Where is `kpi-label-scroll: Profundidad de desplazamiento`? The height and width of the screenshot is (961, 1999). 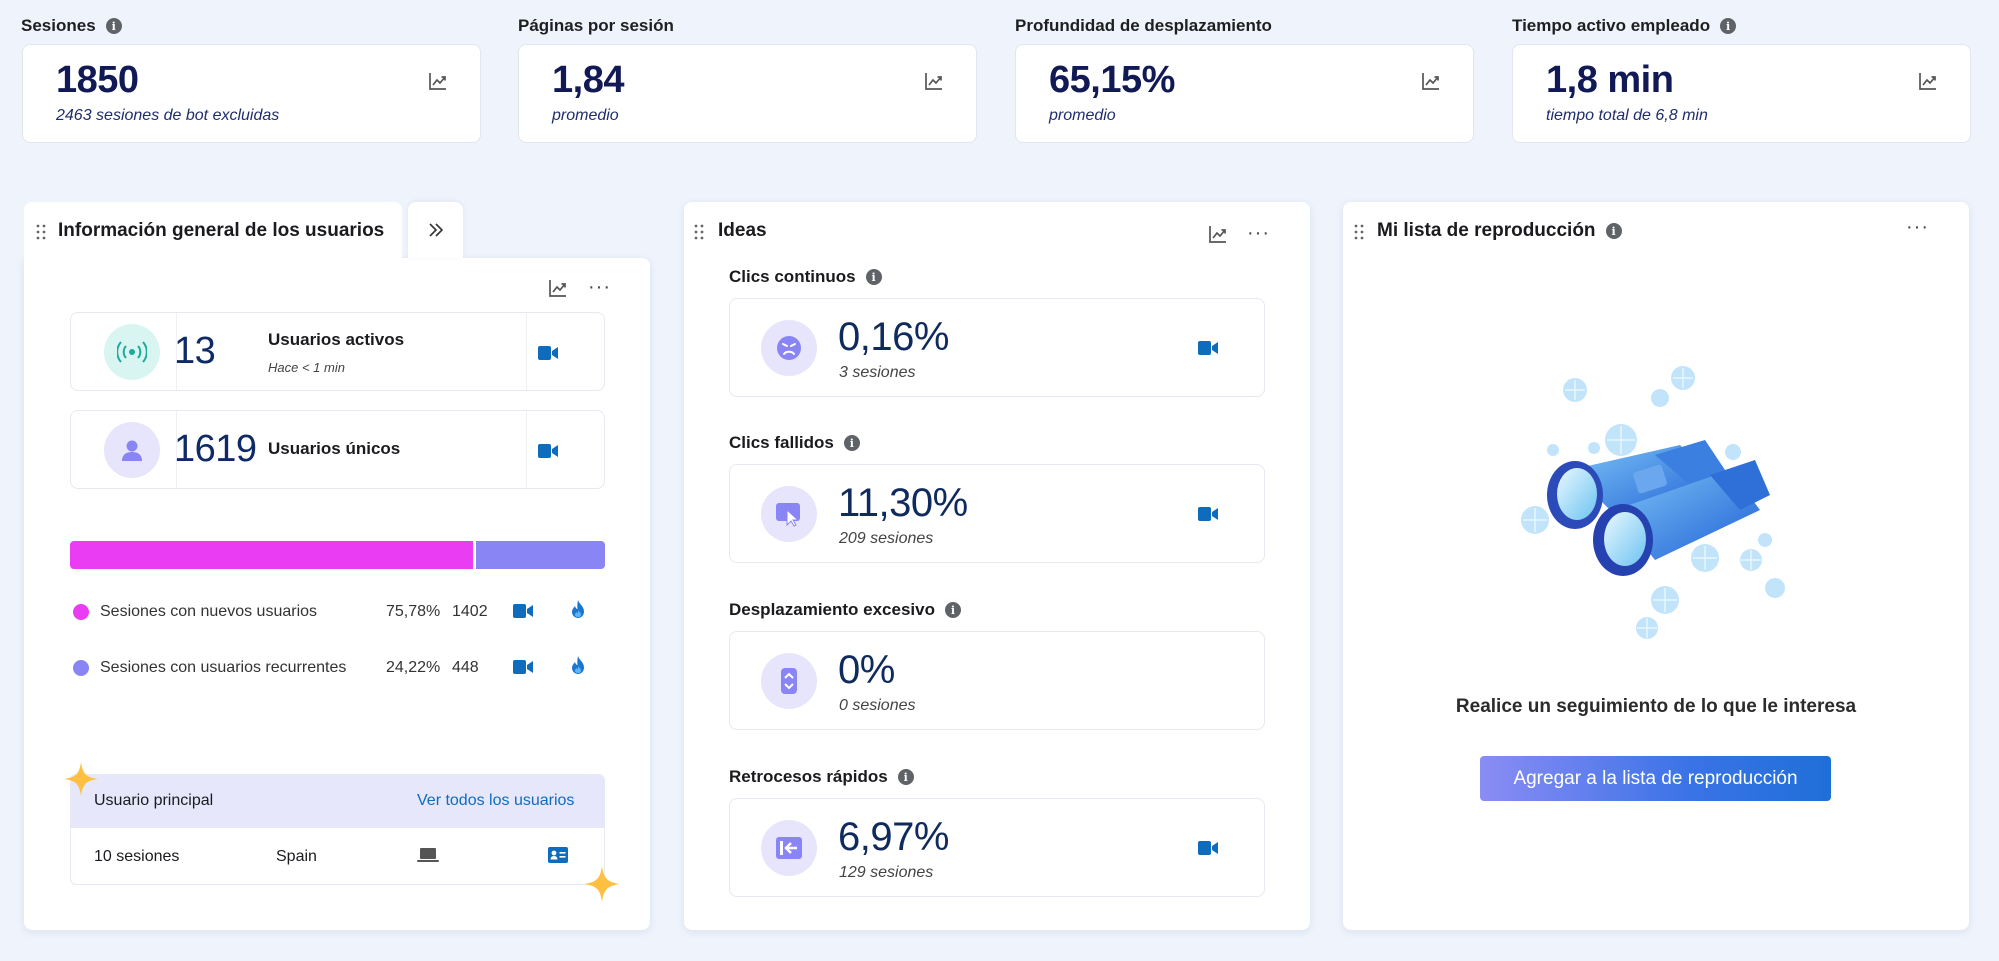 kpi-label-scroll: Profundidad de desplazamiento is located at coordinates (1143, 26).